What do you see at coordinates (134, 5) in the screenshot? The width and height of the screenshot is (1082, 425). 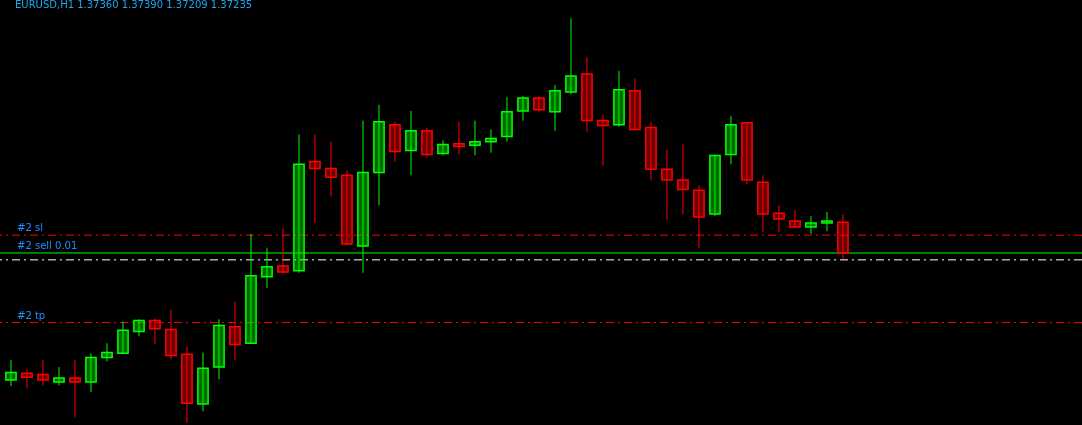 I see `chart-title: EURUSD,H1 1.37360 1.37390 1.37209 1.37235` at bounding box center [134, 5].